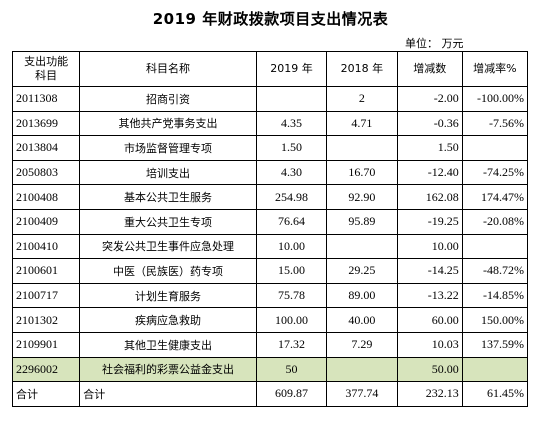  I want to click on cell-code: 2296002, so click(46, 369).